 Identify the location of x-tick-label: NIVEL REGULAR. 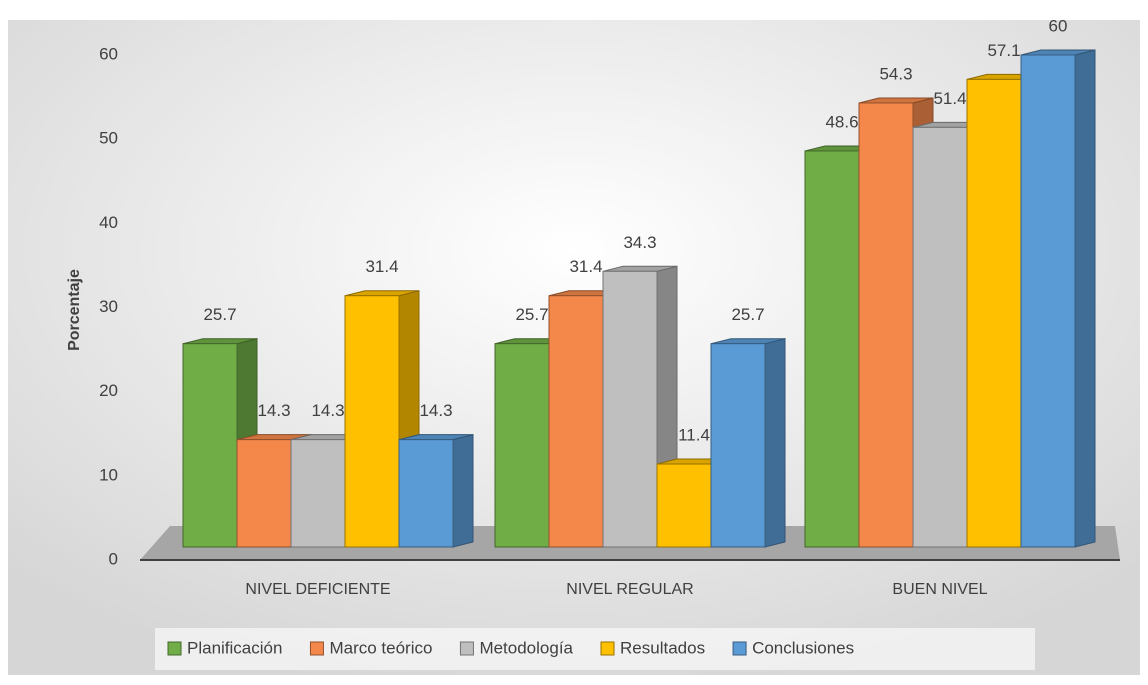
(629, 589).